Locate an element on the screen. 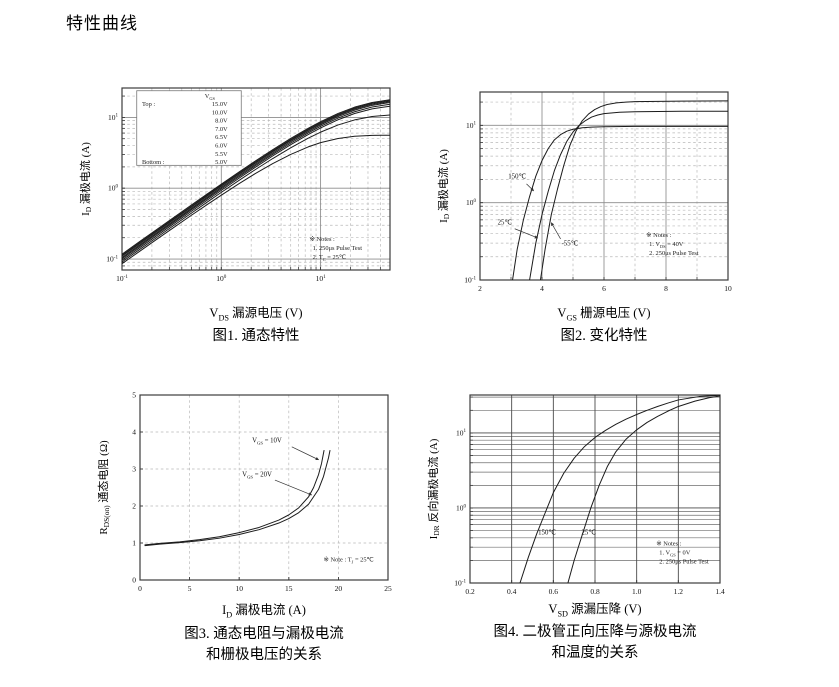 The width and height of the screenshot is (839, 687). svg-text: 25 is located at coordinates (388, 588).